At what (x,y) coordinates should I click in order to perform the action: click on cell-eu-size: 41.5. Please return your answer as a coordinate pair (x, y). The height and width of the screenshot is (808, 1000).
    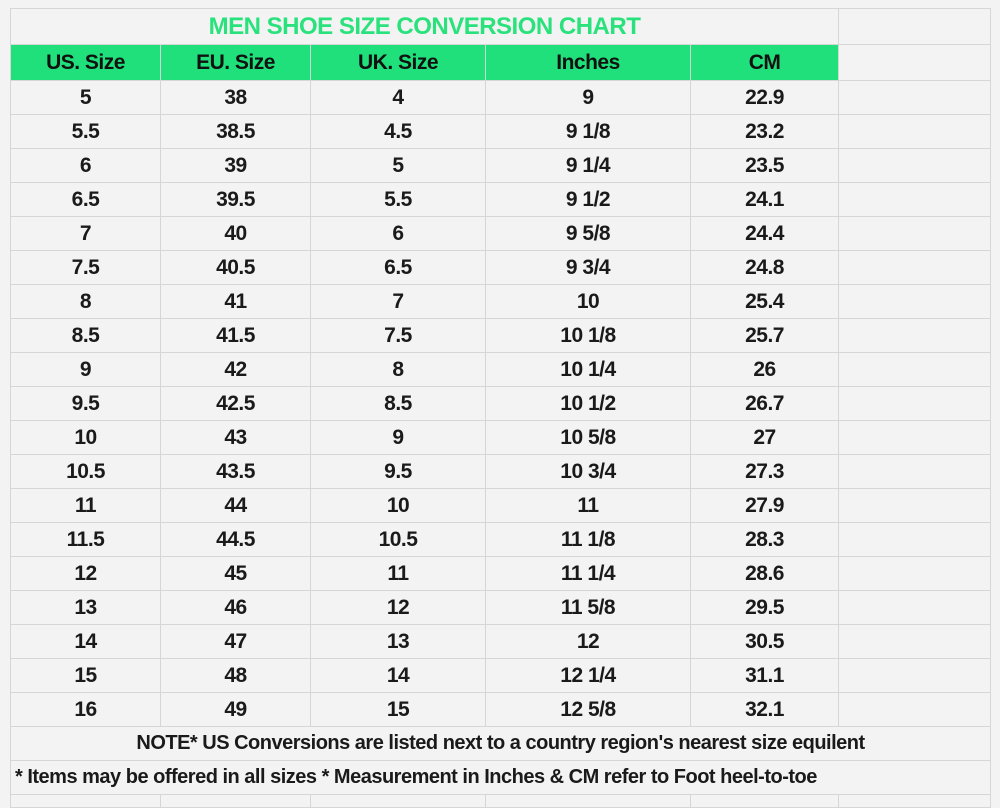
    Looking at the image, I should click on (235, 335).